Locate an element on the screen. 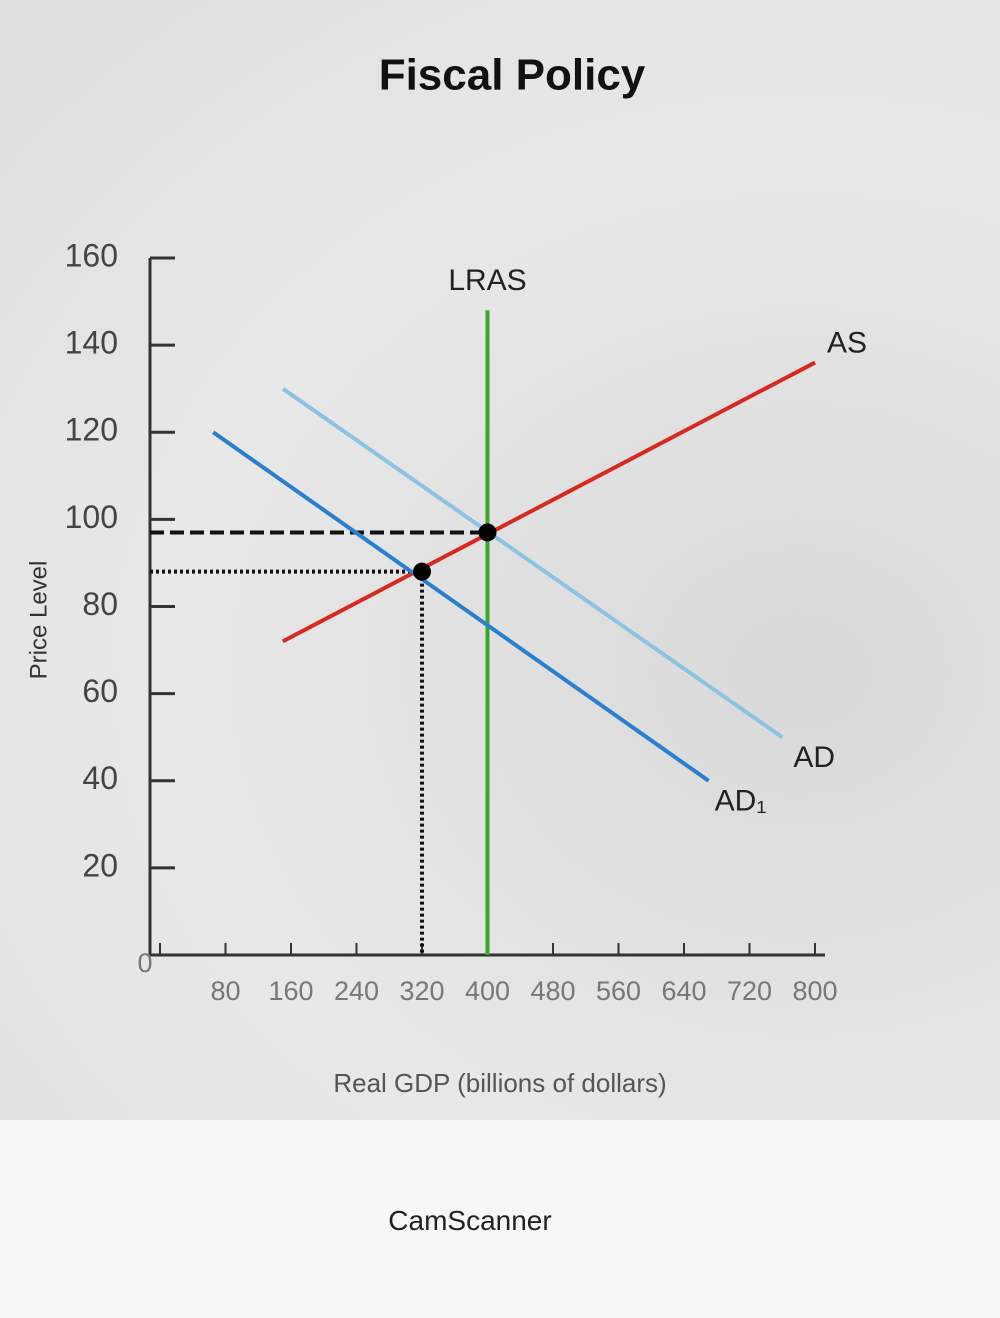  x-axis-label: Real GDP (billions of dollars) is located at coordinates (499, 1083).